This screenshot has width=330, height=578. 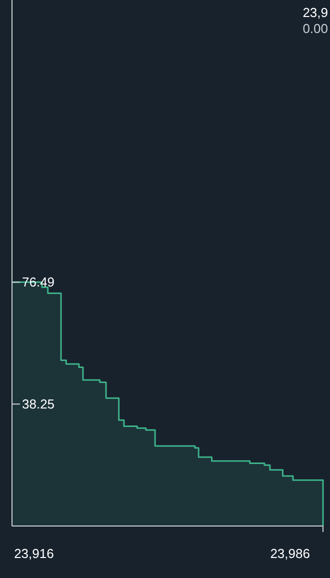 What do you see at coordinates (38, 404) in the screenshot?
I see `y-tick-label: 38.25` at bounding box center [38, 404].